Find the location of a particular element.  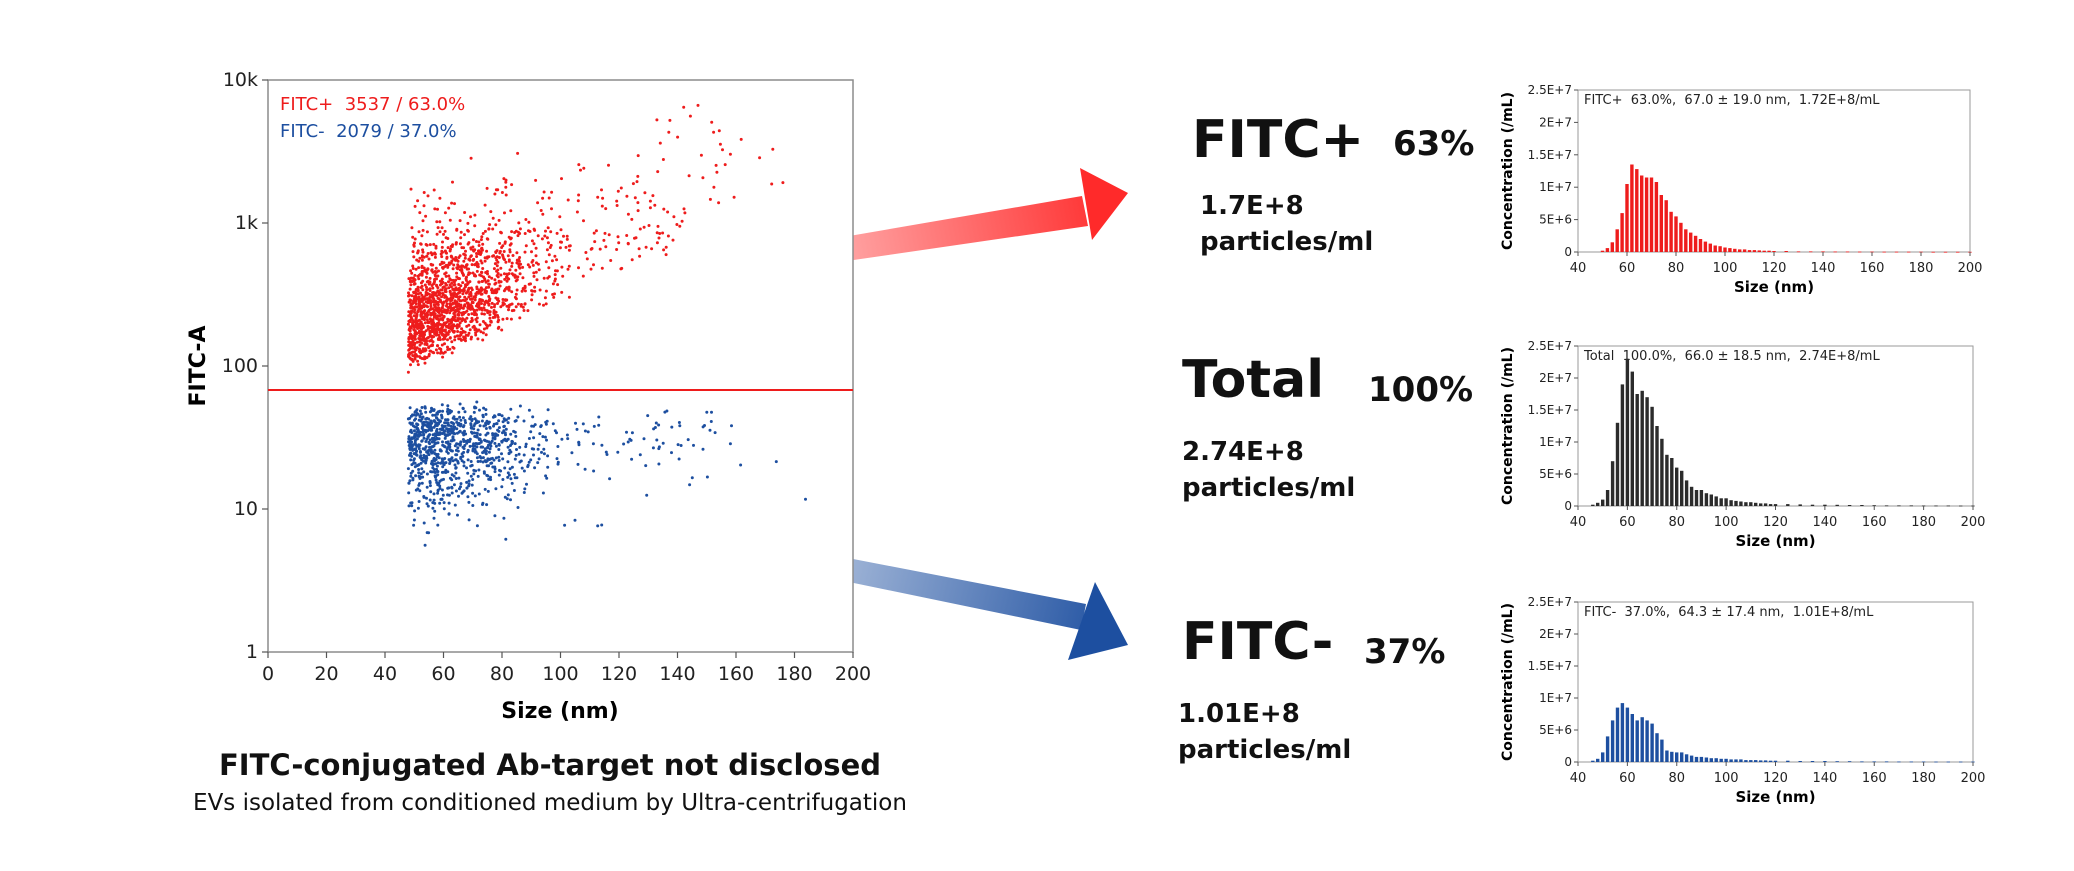

group-name-fitc-neg: FITC- is located at coordinates (1258, 642).